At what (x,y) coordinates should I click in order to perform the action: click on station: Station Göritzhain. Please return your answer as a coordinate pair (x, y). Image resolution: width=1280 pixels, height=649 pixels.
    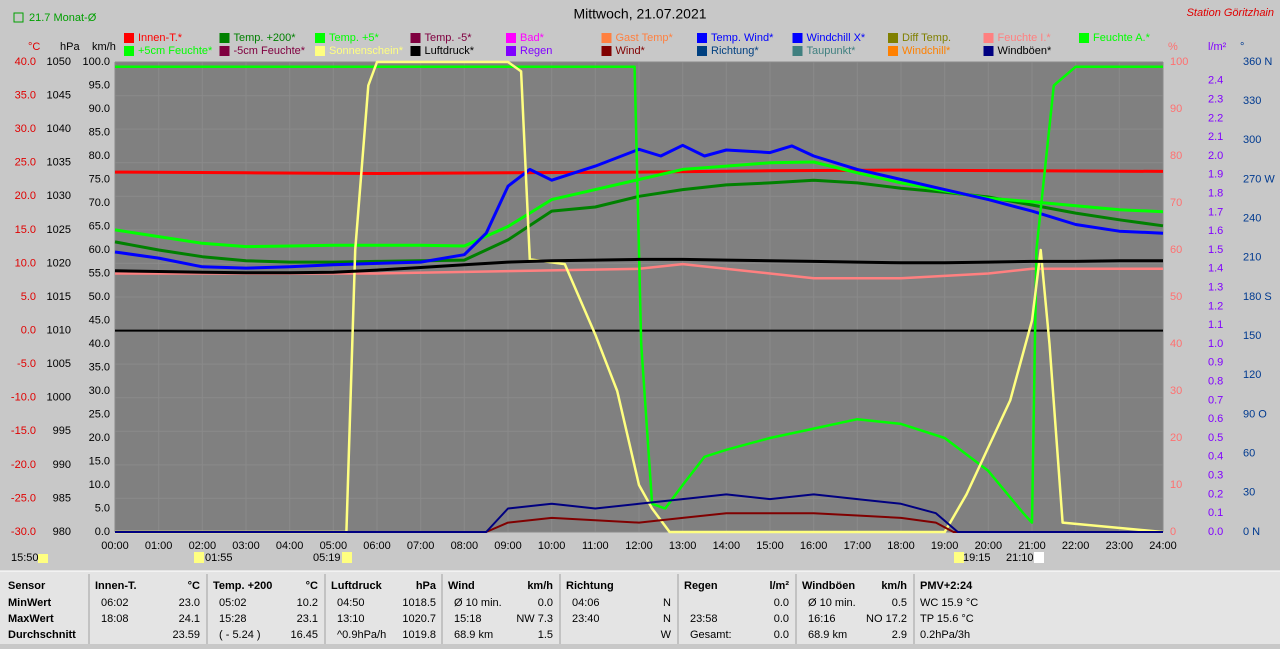
    Looking at the image, I should click on (1230, 13).